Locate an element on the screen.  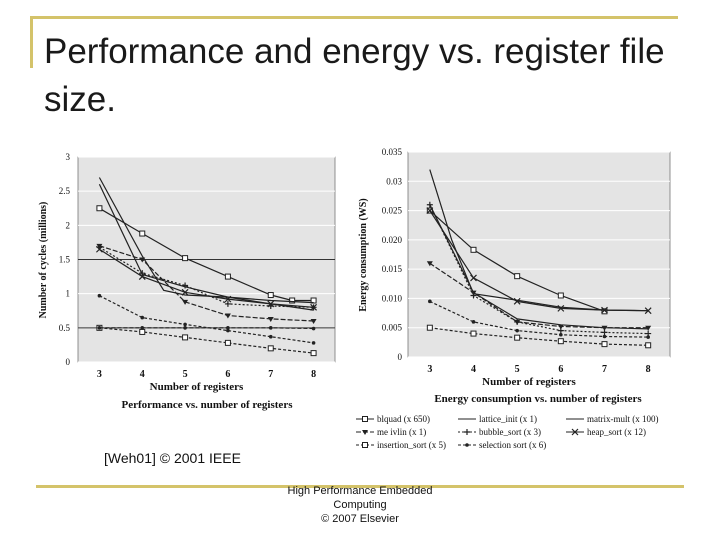
chart-1-y-tick-label: 2 is located at coordinates (68, 225).